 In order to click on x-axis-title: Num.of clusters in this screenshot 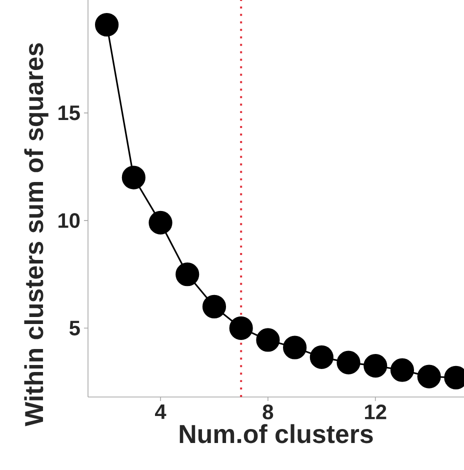, I will do `click(276, 434)`.